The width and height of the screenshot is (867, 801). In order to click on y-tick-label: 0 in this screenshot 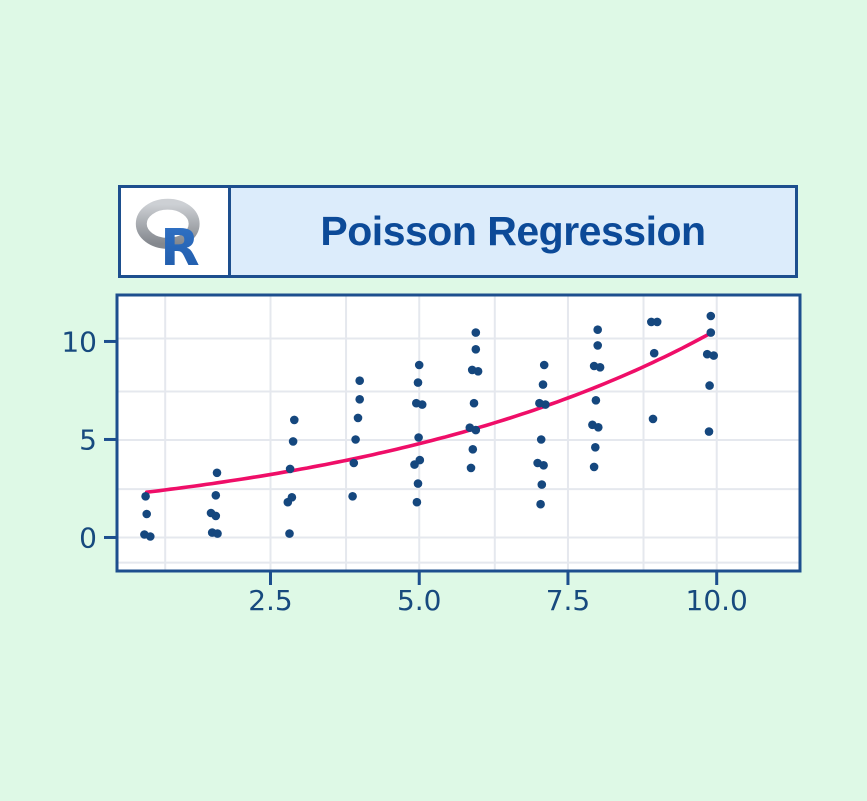, I will do `click(88, 537)`.